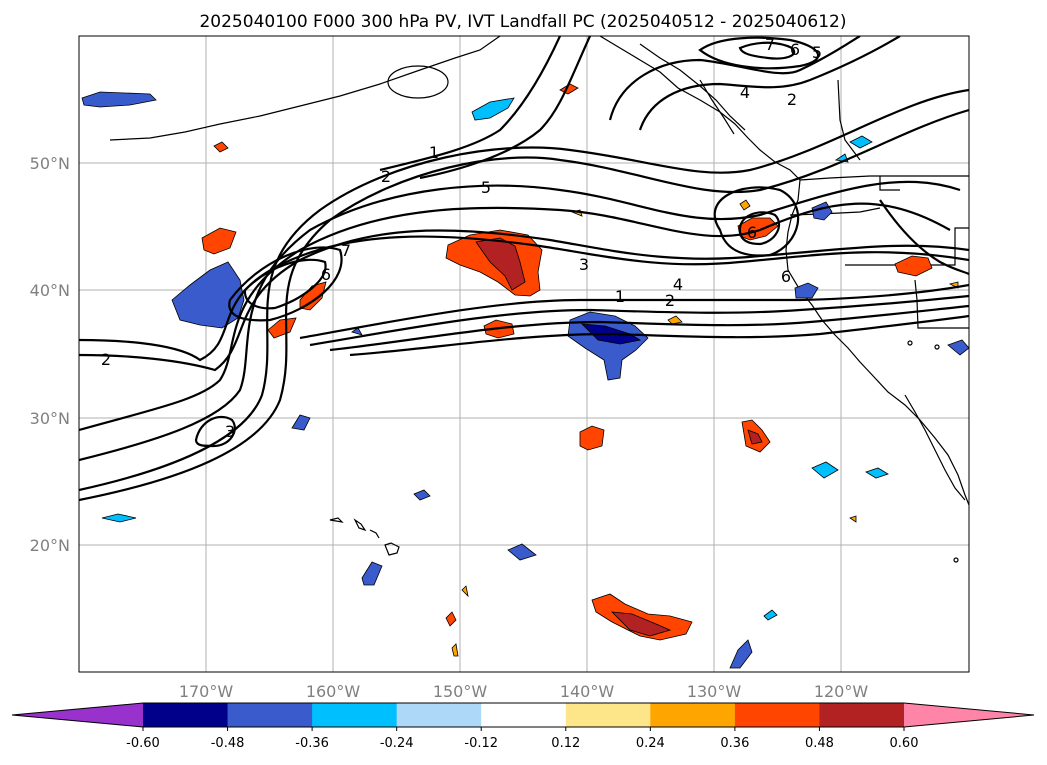  What do you see at coordinates (50, 354) in the screenshot?
I see `lat-tick-labels: 50°N 40°N 30°N 20°N` at bounding box center [50, 354].